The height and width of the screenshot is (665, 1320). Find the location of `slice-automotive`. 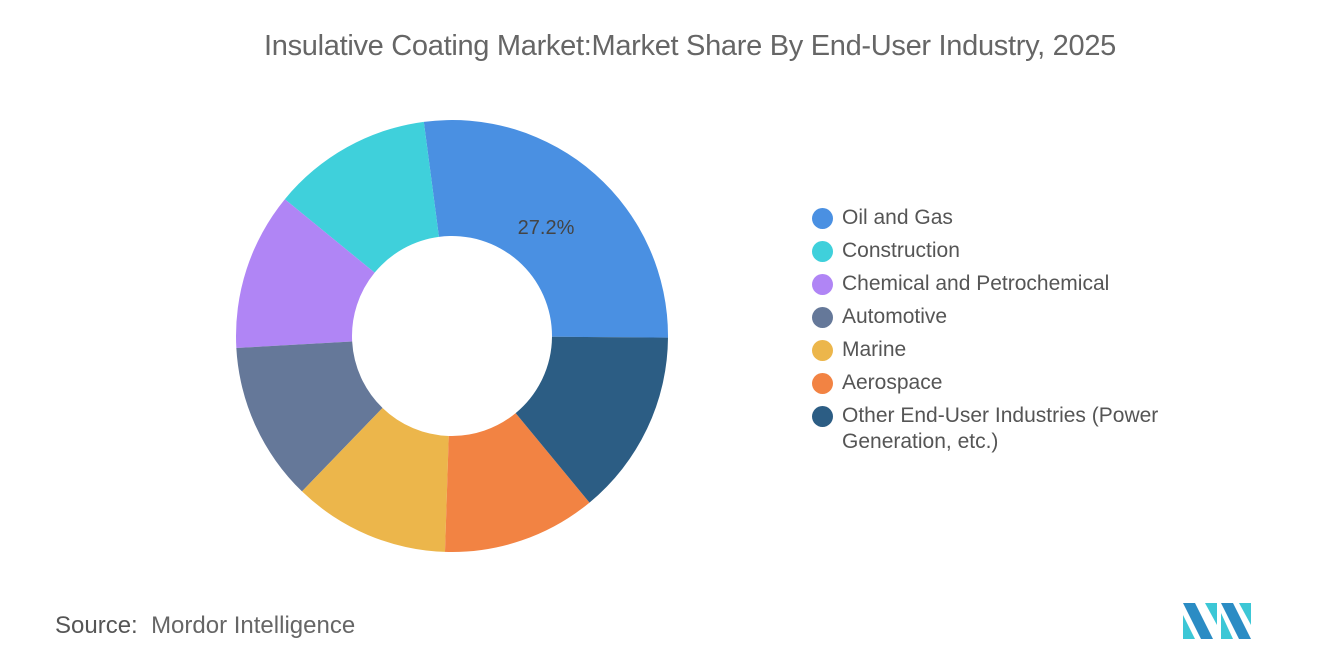

slice-automotive is located at coordinates (309, 416).